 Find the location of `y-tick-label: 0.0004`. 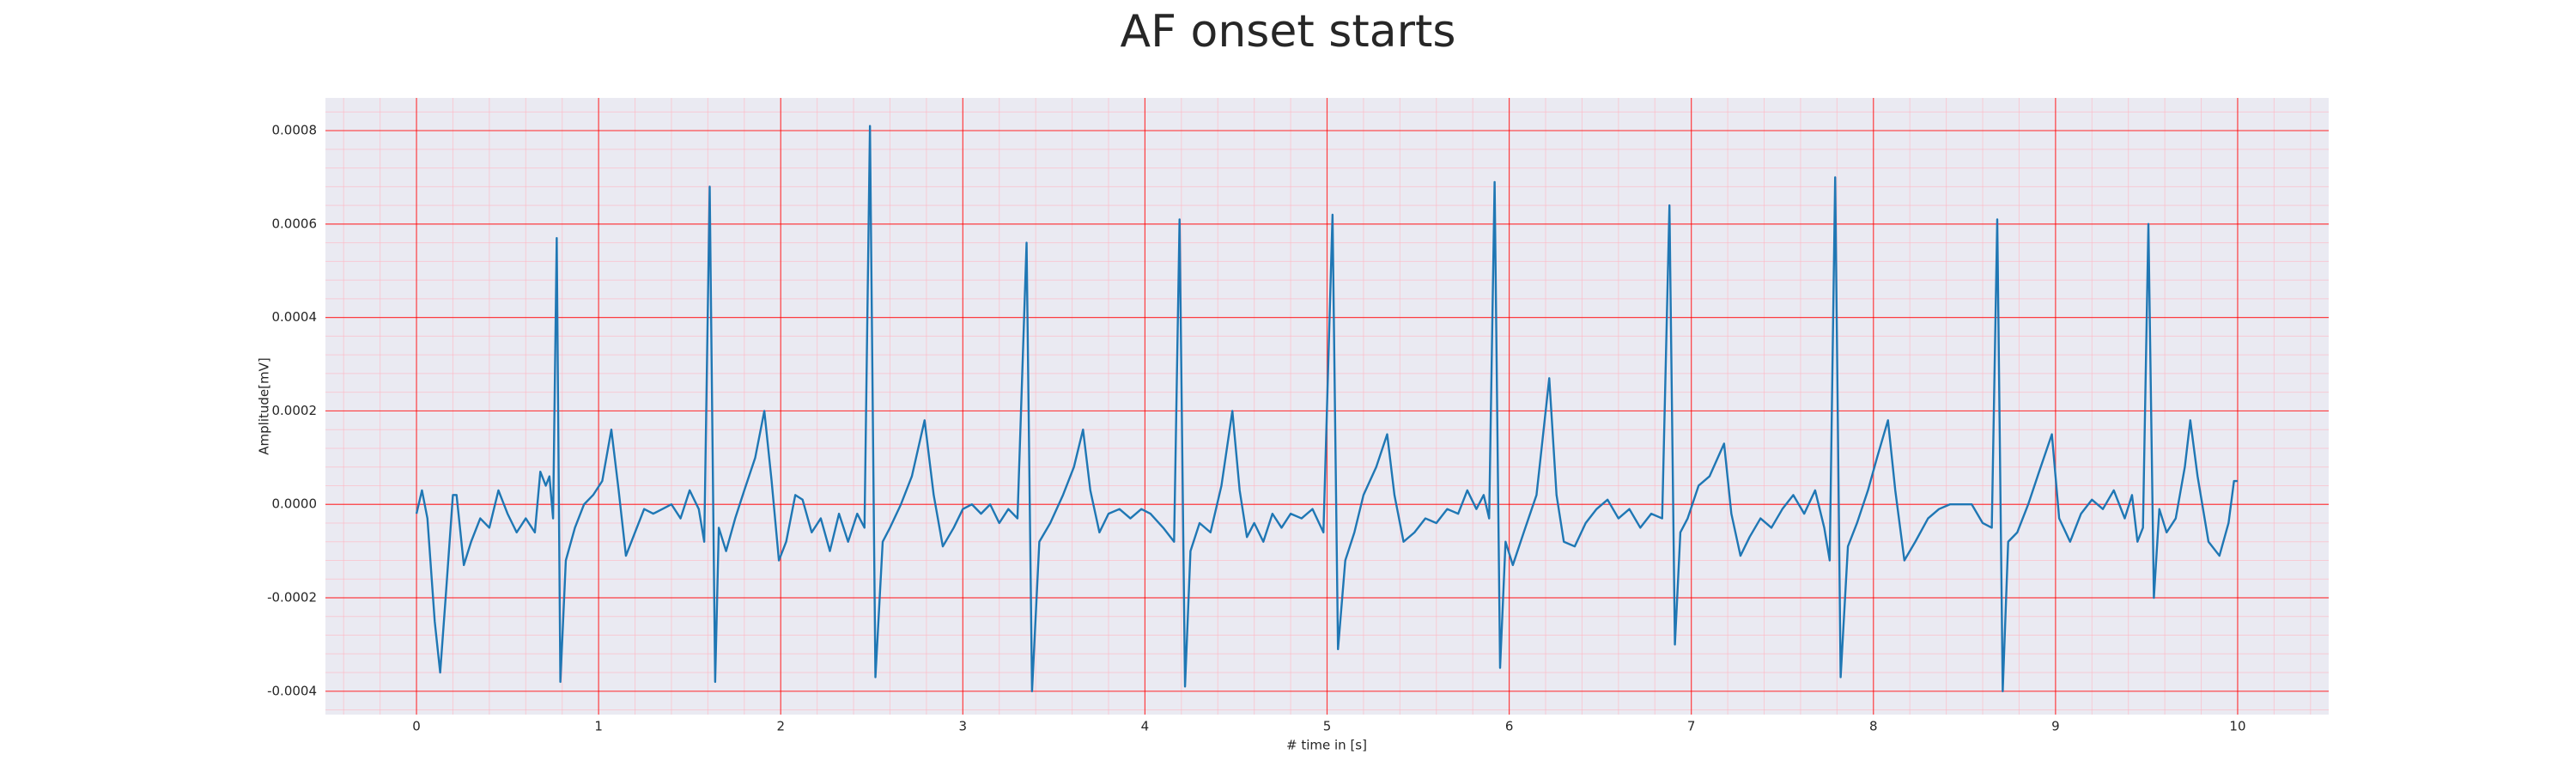

y-tick-label: 0.0004 is located at coordinates (295, 317).